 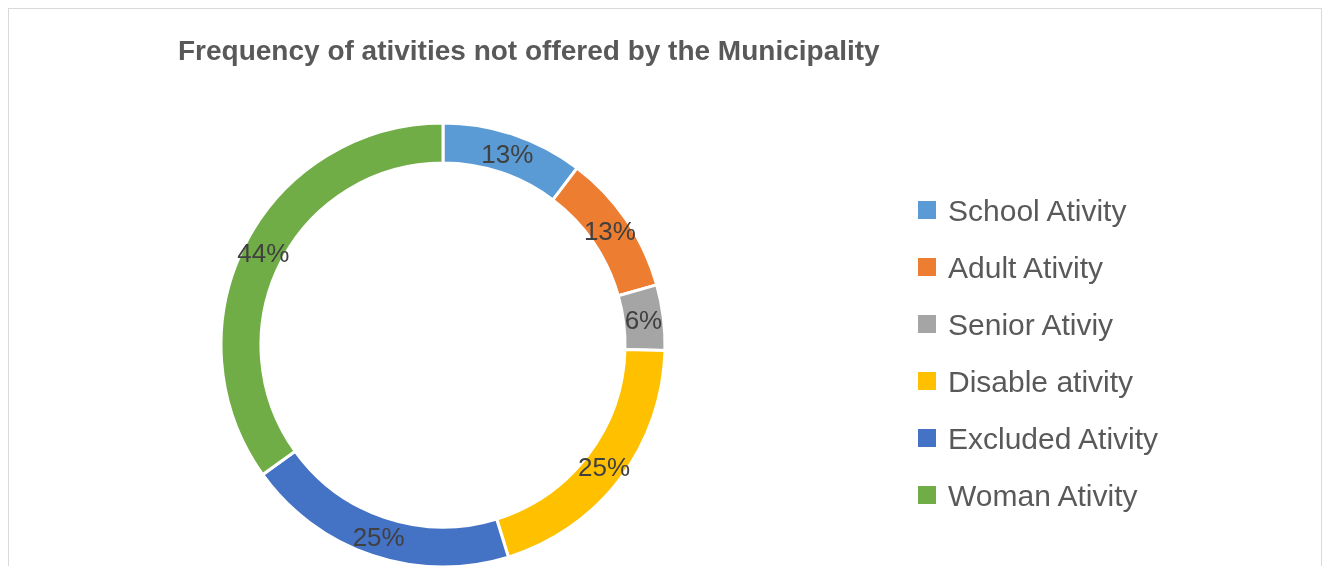 What do you see at coordinates (643, 319) in the screenshot?
I see `data-label: 6%` at bounding box center [643, 319].